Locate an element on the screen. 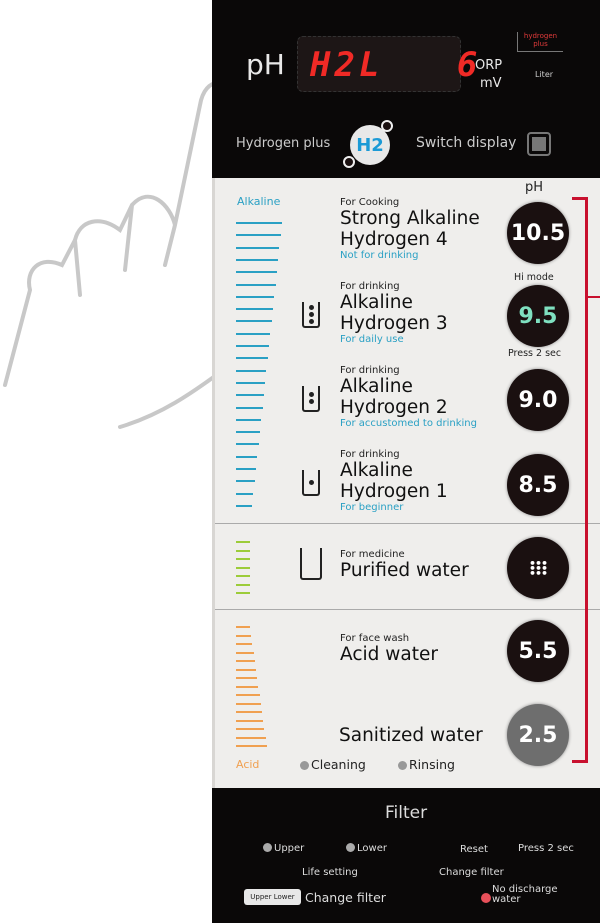  mode-sanitized: Sanitized water is located at coordinates (411, 735).